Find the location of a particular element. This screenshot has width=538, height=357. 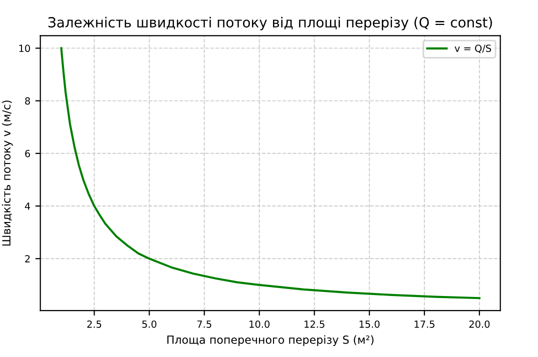

y-axis-title: Швидкість потоку v (м/с) is located at coordinates (7, 173).